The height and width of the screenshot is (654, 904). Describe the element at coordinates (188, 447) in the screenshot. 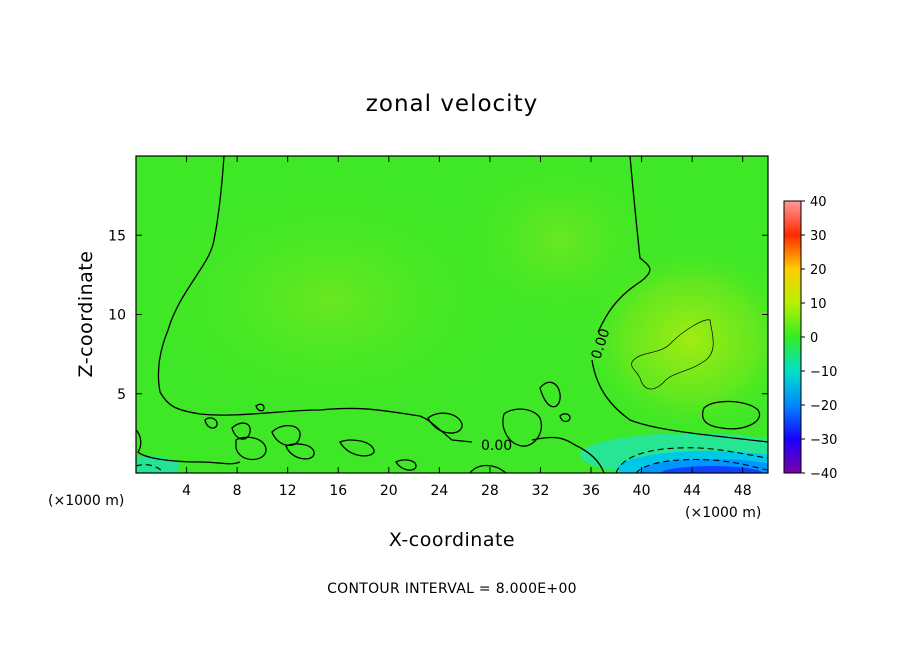

I see `zero-contour-left-edge` at that location.